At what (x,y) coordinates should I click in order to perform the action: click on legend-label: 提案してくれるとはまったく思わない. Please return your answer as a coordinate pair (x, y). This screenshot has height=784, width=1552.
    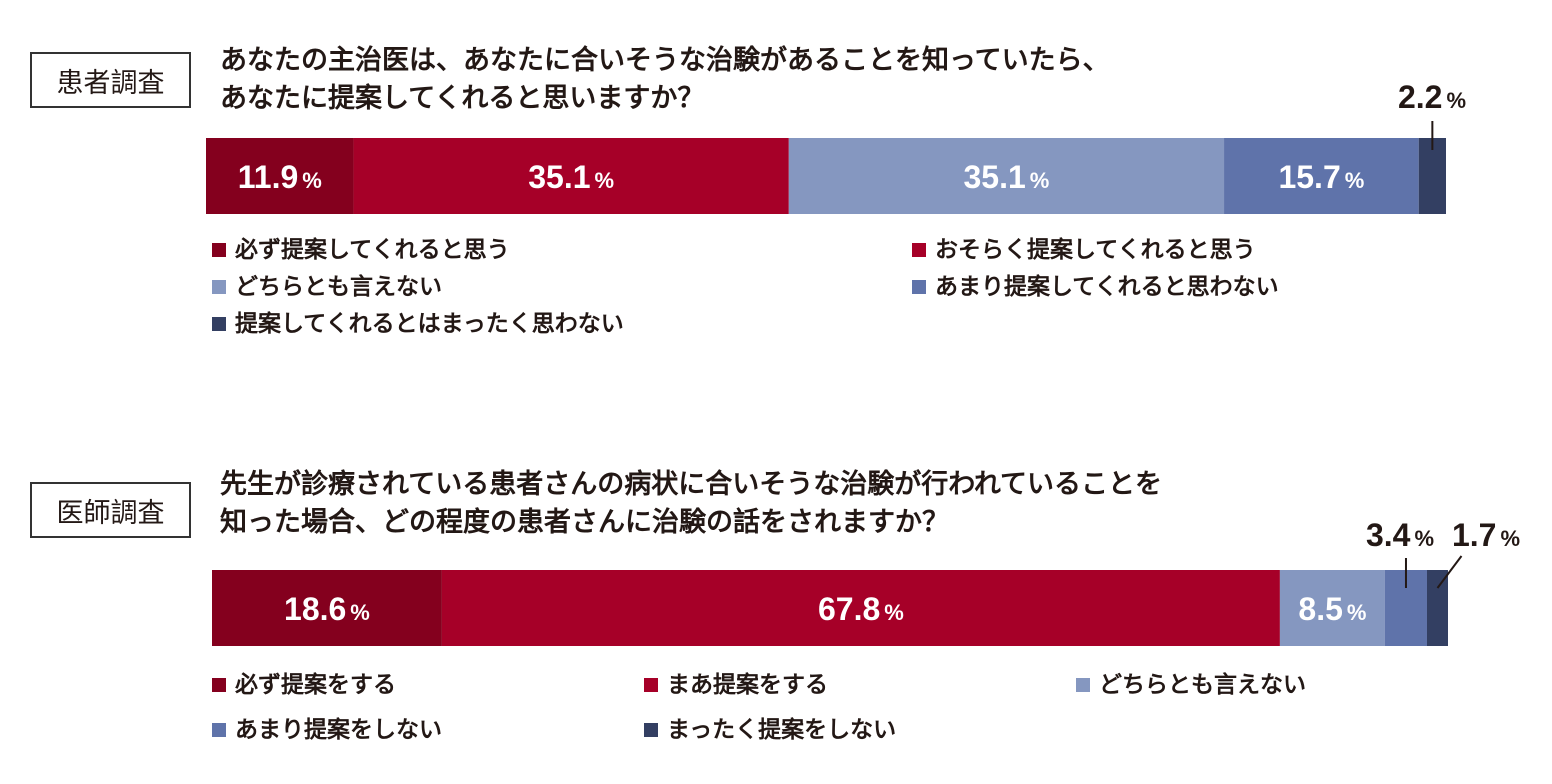
    Looking at the image, I should click on (429, 324).